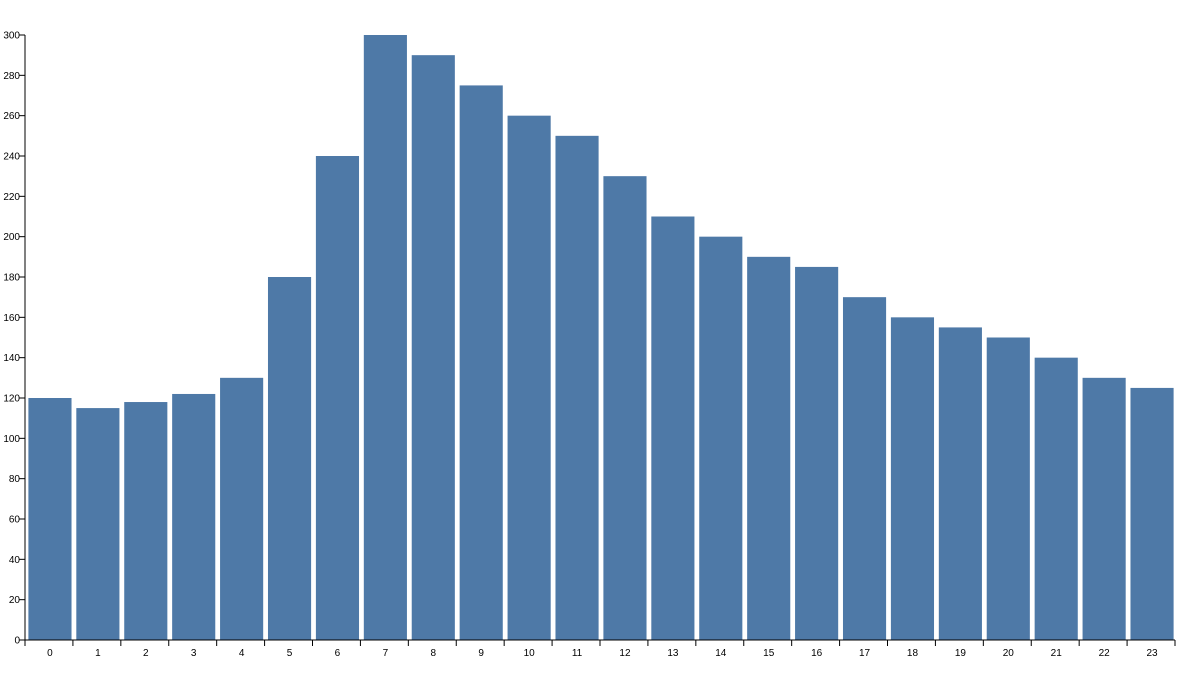  What do you see at coordinates (242, 653) in the screenshot?
I see `x-tick-label: 4` at bounding box center [242, 653].